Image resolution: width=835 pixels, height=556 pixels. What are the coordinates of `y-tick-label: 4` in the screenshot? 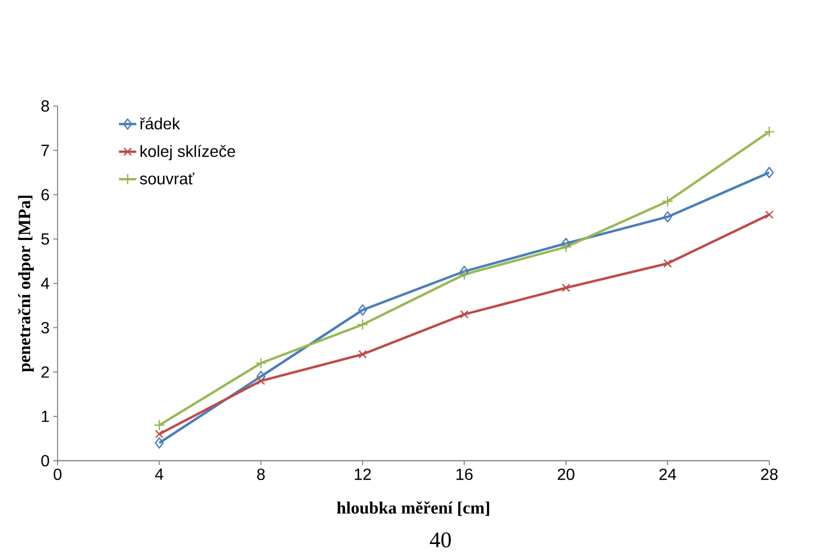 It's located at (45, 284).